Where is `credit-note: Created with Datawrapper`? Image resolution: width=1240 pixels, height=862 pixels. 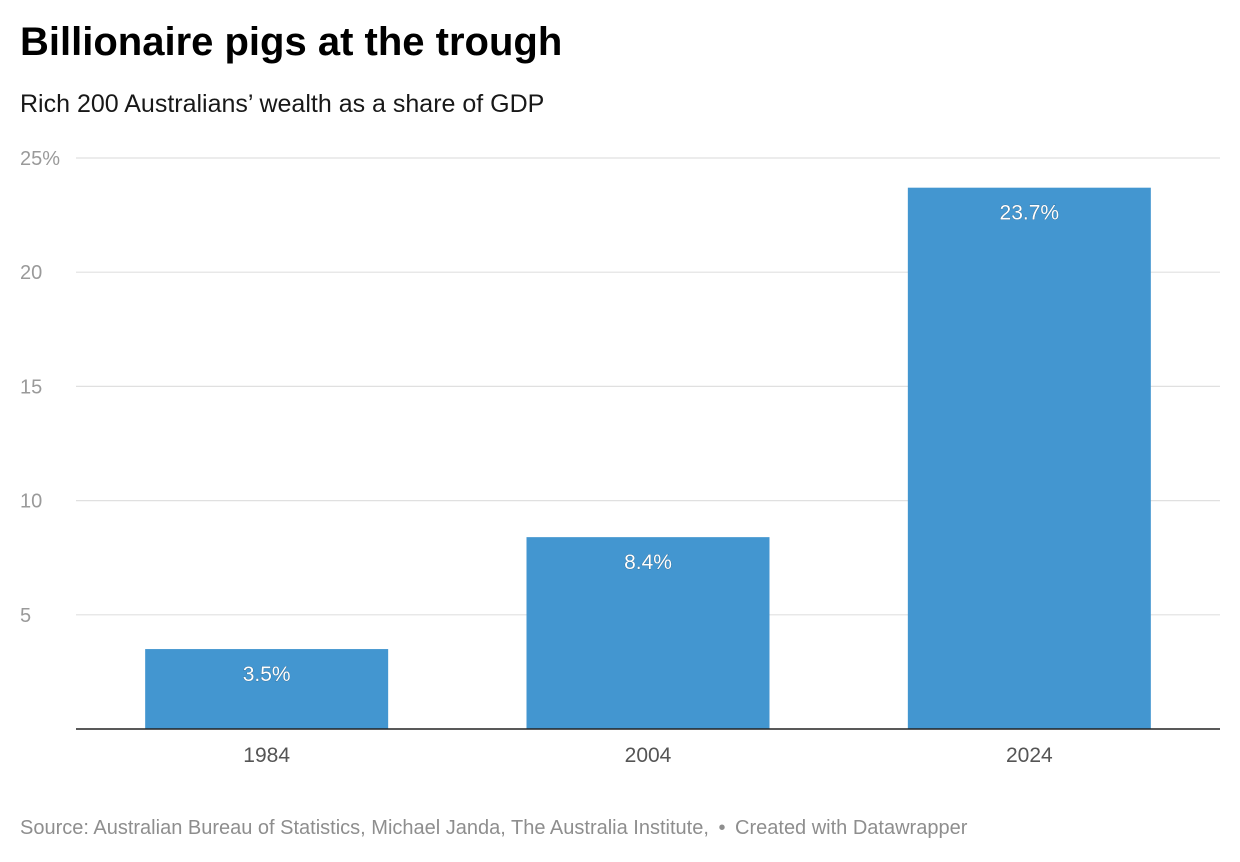
credit-note: Created with Datawrapper is located at coordinates (851, 828).